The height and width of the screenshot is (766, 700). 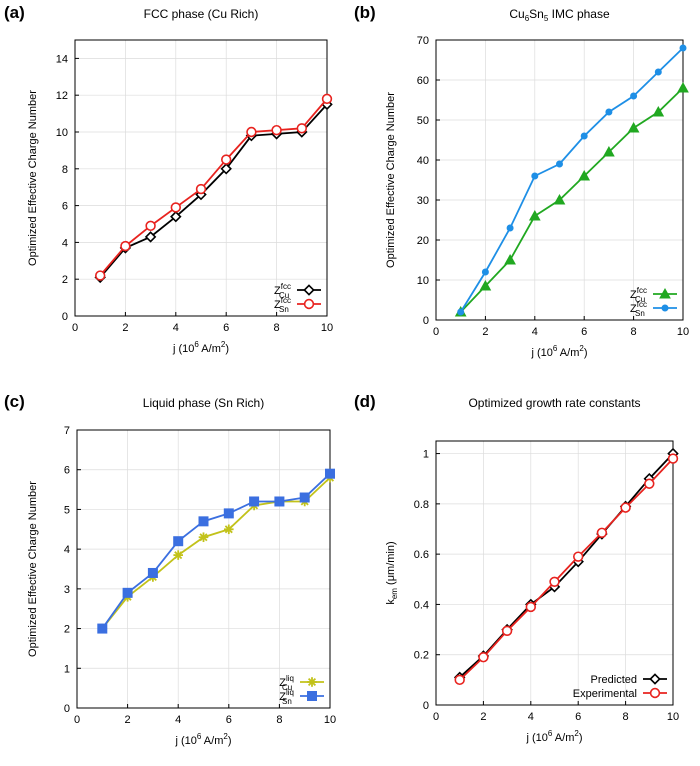 What do you see at coordinates (421, 656) in the screenshot?
I see `y-tick-label: 0.2` at bounding box center [421, 656].